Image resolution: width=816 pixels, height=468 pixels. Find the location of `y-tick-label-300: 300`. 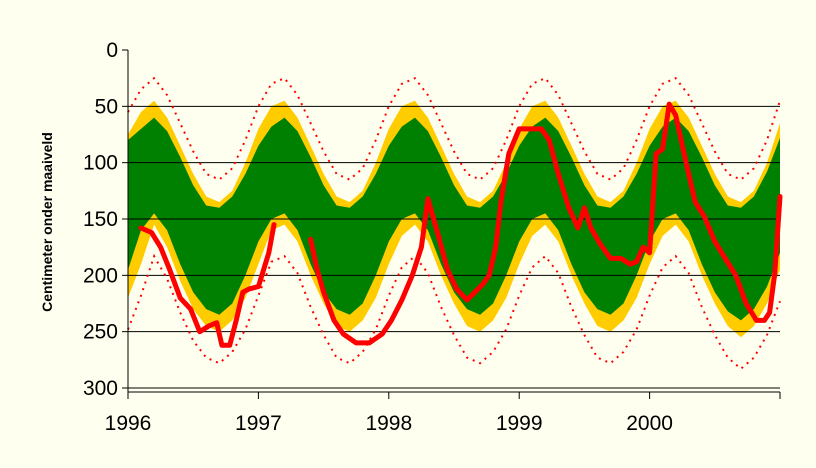

y-tick-label-300: 300 is located at coordinates (100, 388).